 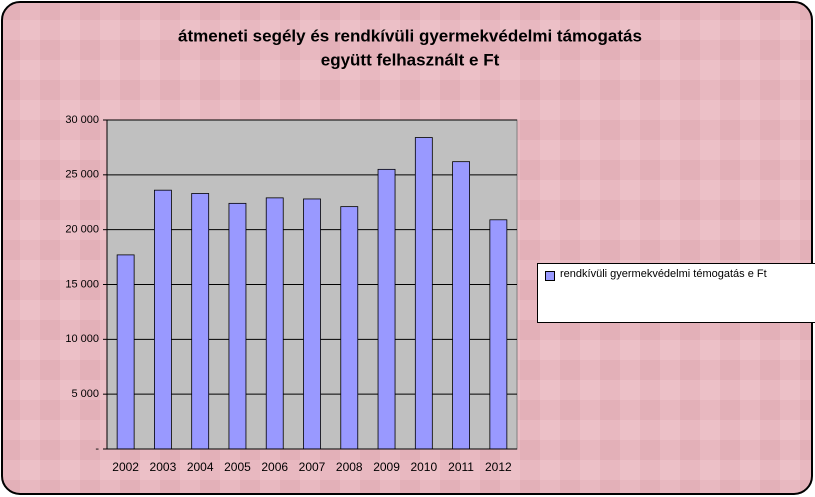 I want to click on legend: rendkívüli gyermekvédelmi témogatás e Ft, so click(x=676, y=293).